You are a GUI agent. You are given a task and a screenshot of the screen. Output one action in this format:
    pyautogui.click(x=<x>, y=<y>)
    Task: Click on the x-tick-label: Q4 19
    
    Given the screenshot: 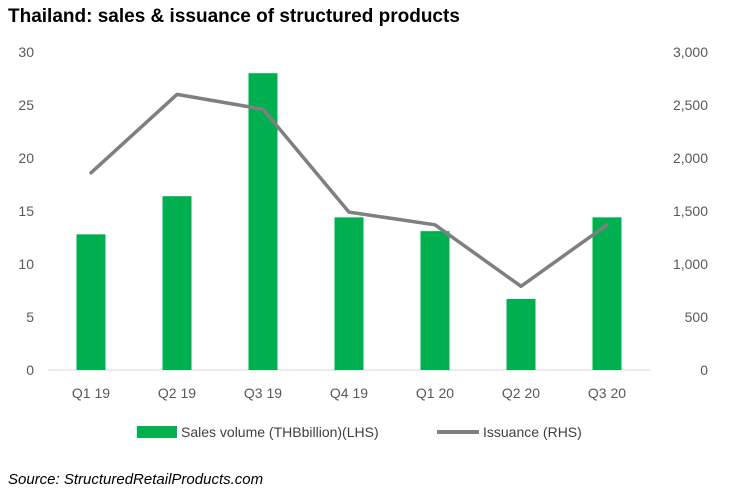 What is the action you would take?
    pyautogui.click(x=349, y=393)
    